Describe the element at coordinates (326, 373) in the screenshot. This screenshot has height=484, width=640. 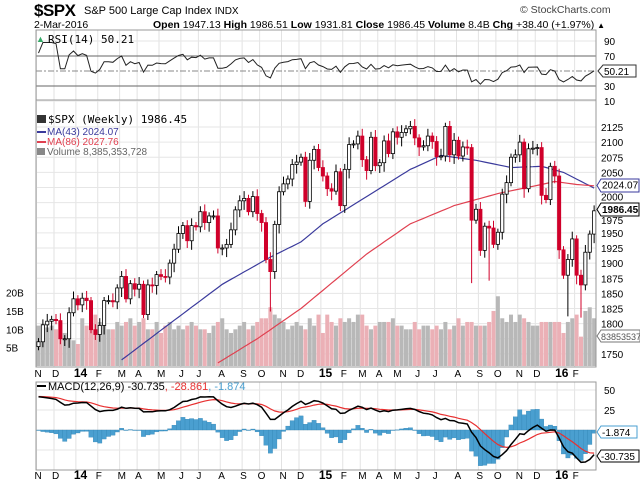
I see `x-axis-label: 15` at that location.